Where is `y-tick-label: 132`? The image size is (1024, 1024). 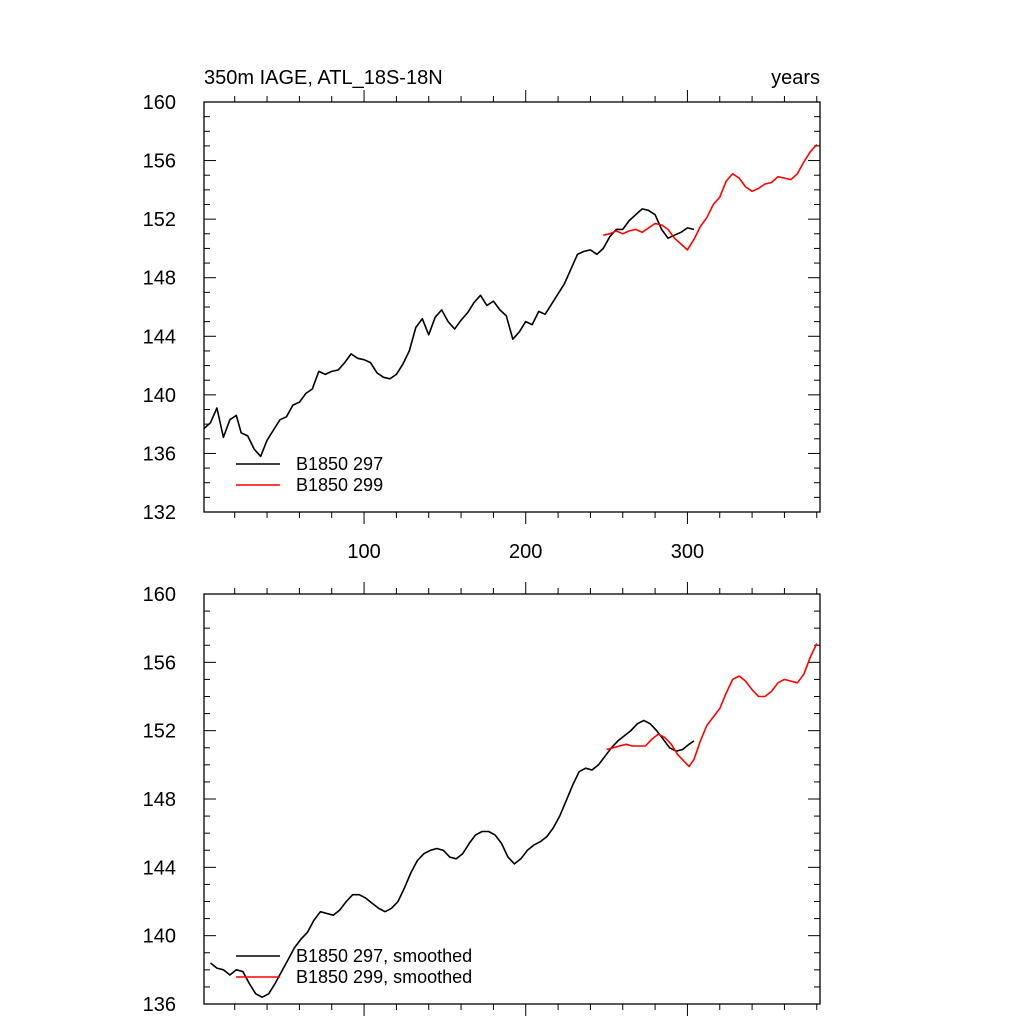
y-tick-label: 132 is located at coordinates (159, 513).